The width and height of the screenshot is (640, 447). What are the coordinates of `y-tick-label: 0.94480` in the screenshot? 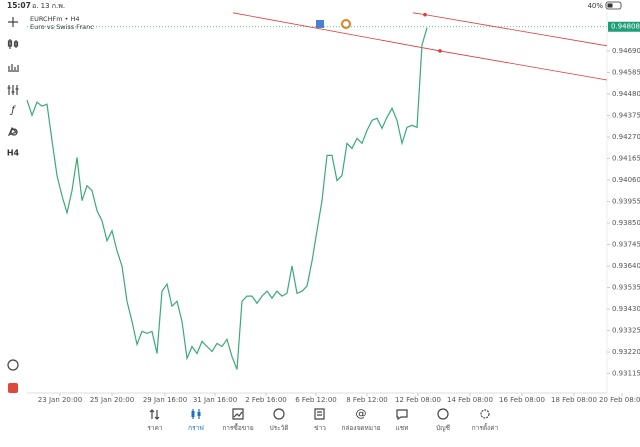 It's located at (626, 94).